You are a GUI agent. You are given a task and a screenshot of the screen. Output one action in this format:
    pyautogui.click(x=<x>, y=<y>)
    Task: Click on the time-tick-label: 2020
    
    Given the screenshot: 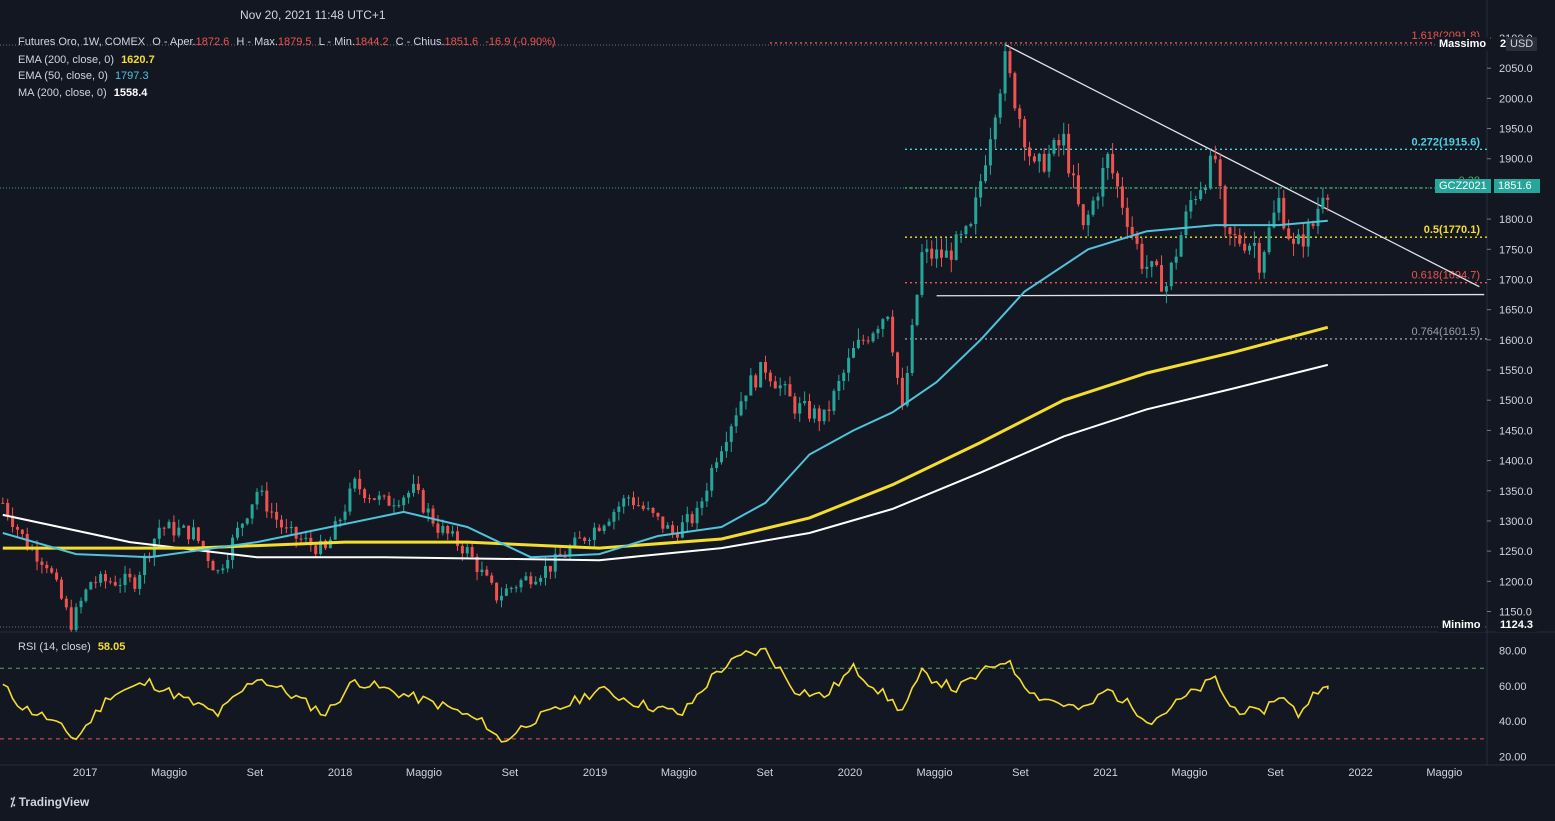 What is the action you would take?
    pyautogui.click(x=850, y=773)
    